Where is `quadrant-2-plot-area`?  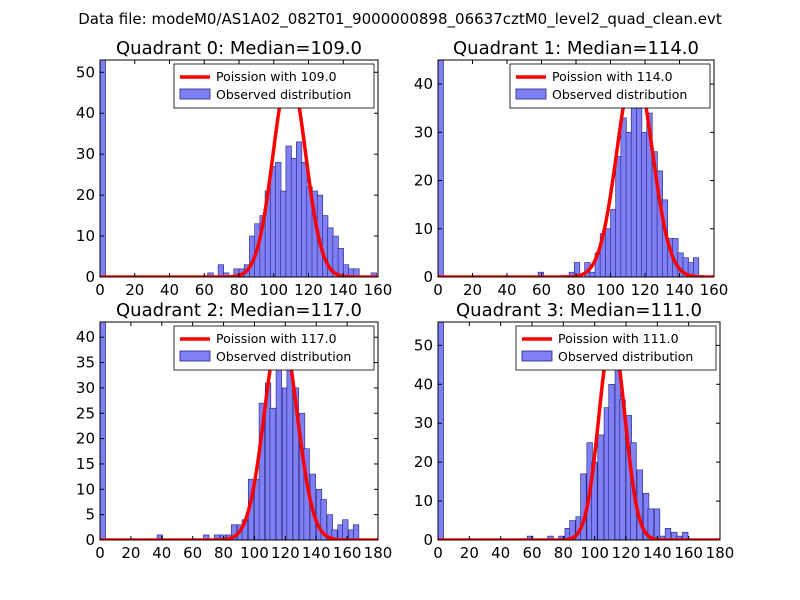 quadrant-2-plot-area is located at coordinates (239, 431).